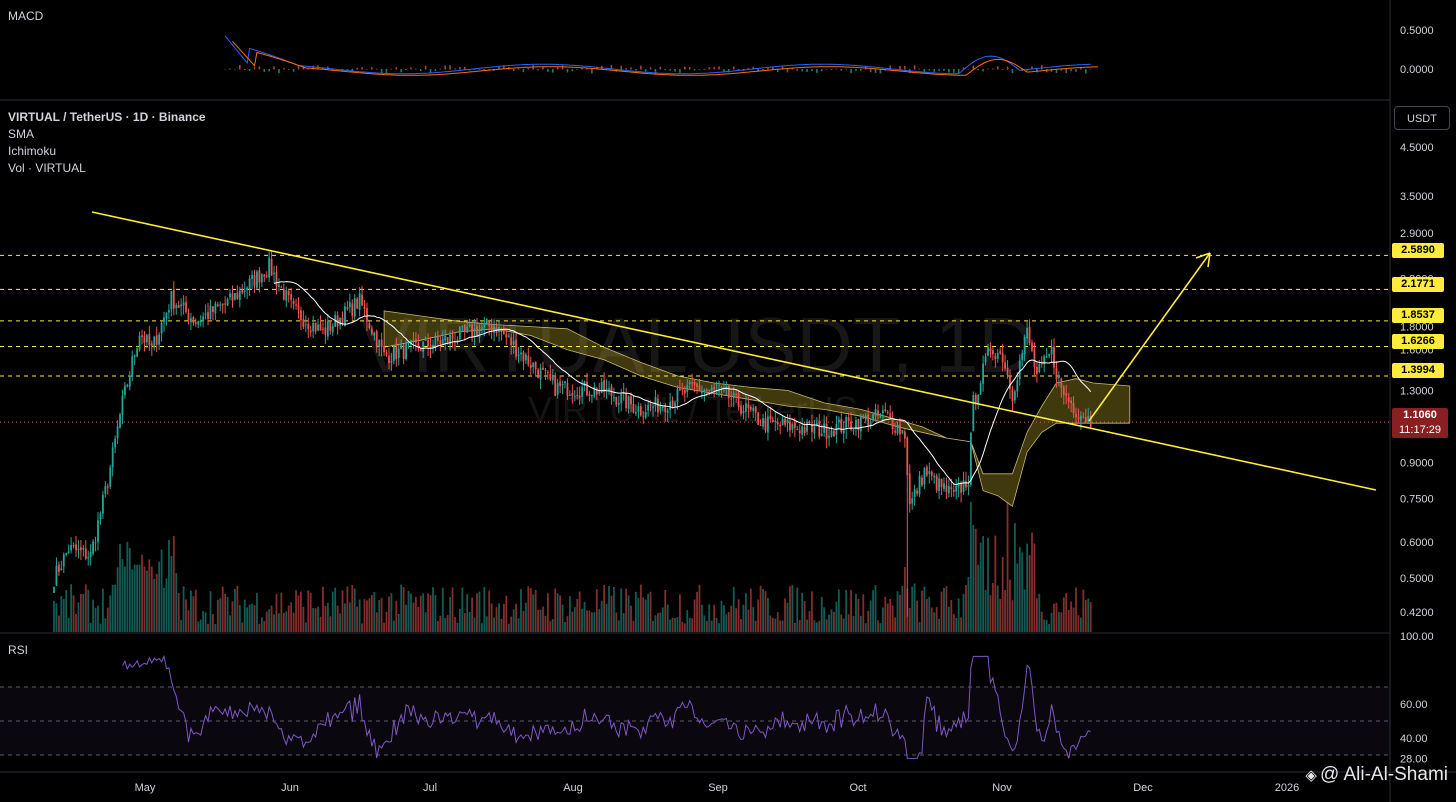 This screenshot has width=1456, height=802. What do you see at coordinates (47, 168) in the screenshot?
I see `legend-volume: Vol · VIRTUAL` at bounding box center [47, 168].